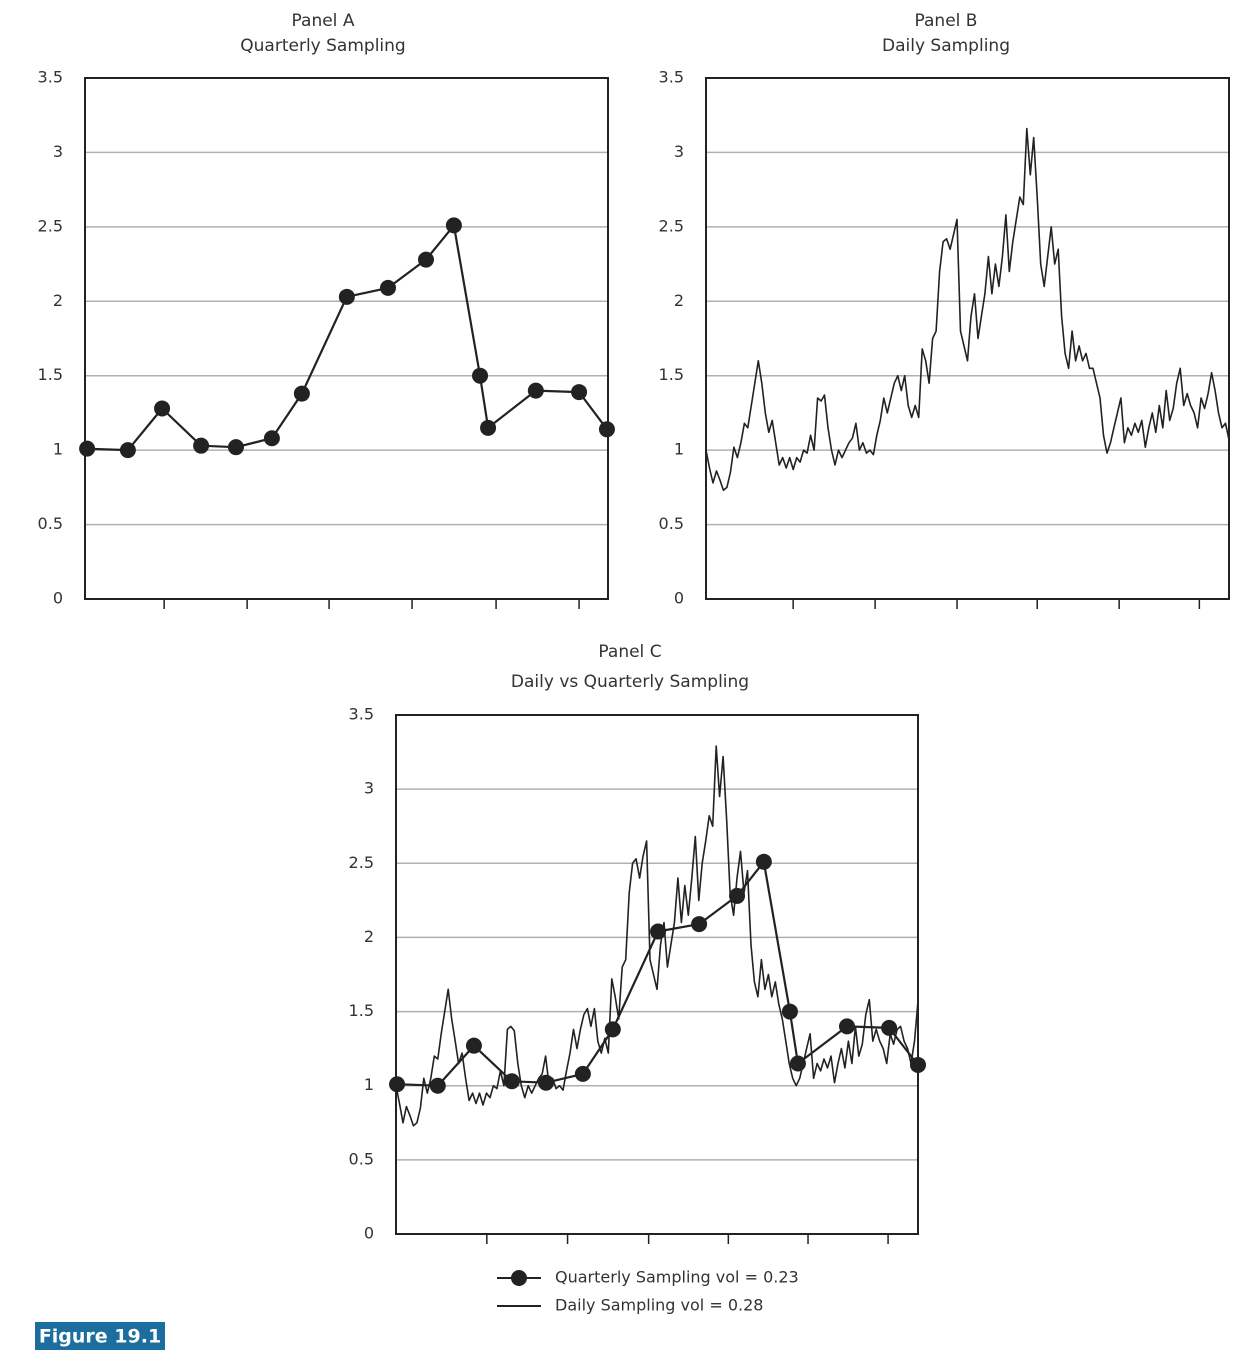 The height and width of the screenshot is (1364, 1254). I want to click on figure-label: Figure 19.1, so click(100, 1337).